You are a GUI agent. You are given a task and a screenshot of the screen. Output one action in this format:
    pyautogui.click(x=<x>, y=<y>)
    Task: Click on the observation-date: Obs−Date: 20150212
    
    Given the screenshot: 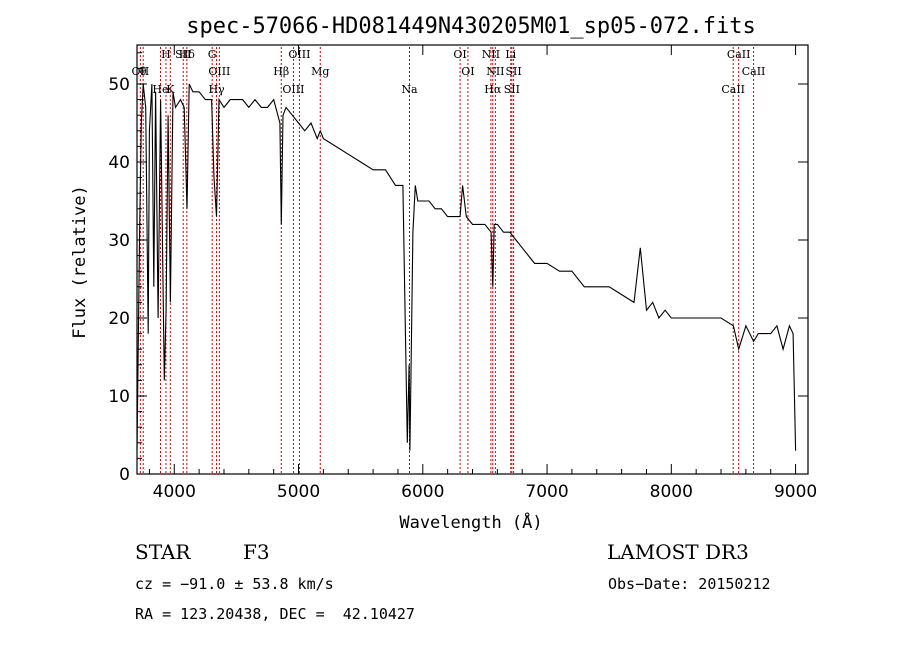 What is the action you would take?
    pyautogui.click(x=689, y=584)
    